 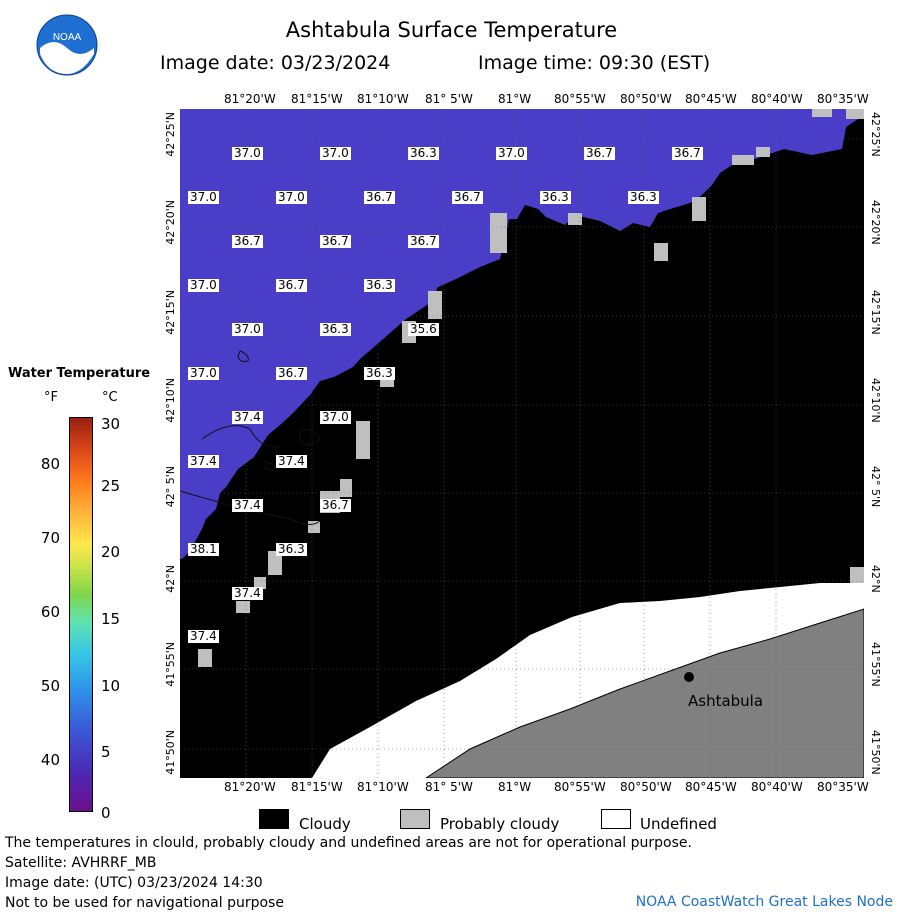 I want to click on c-tick: 30, so click(x=111, y=424).